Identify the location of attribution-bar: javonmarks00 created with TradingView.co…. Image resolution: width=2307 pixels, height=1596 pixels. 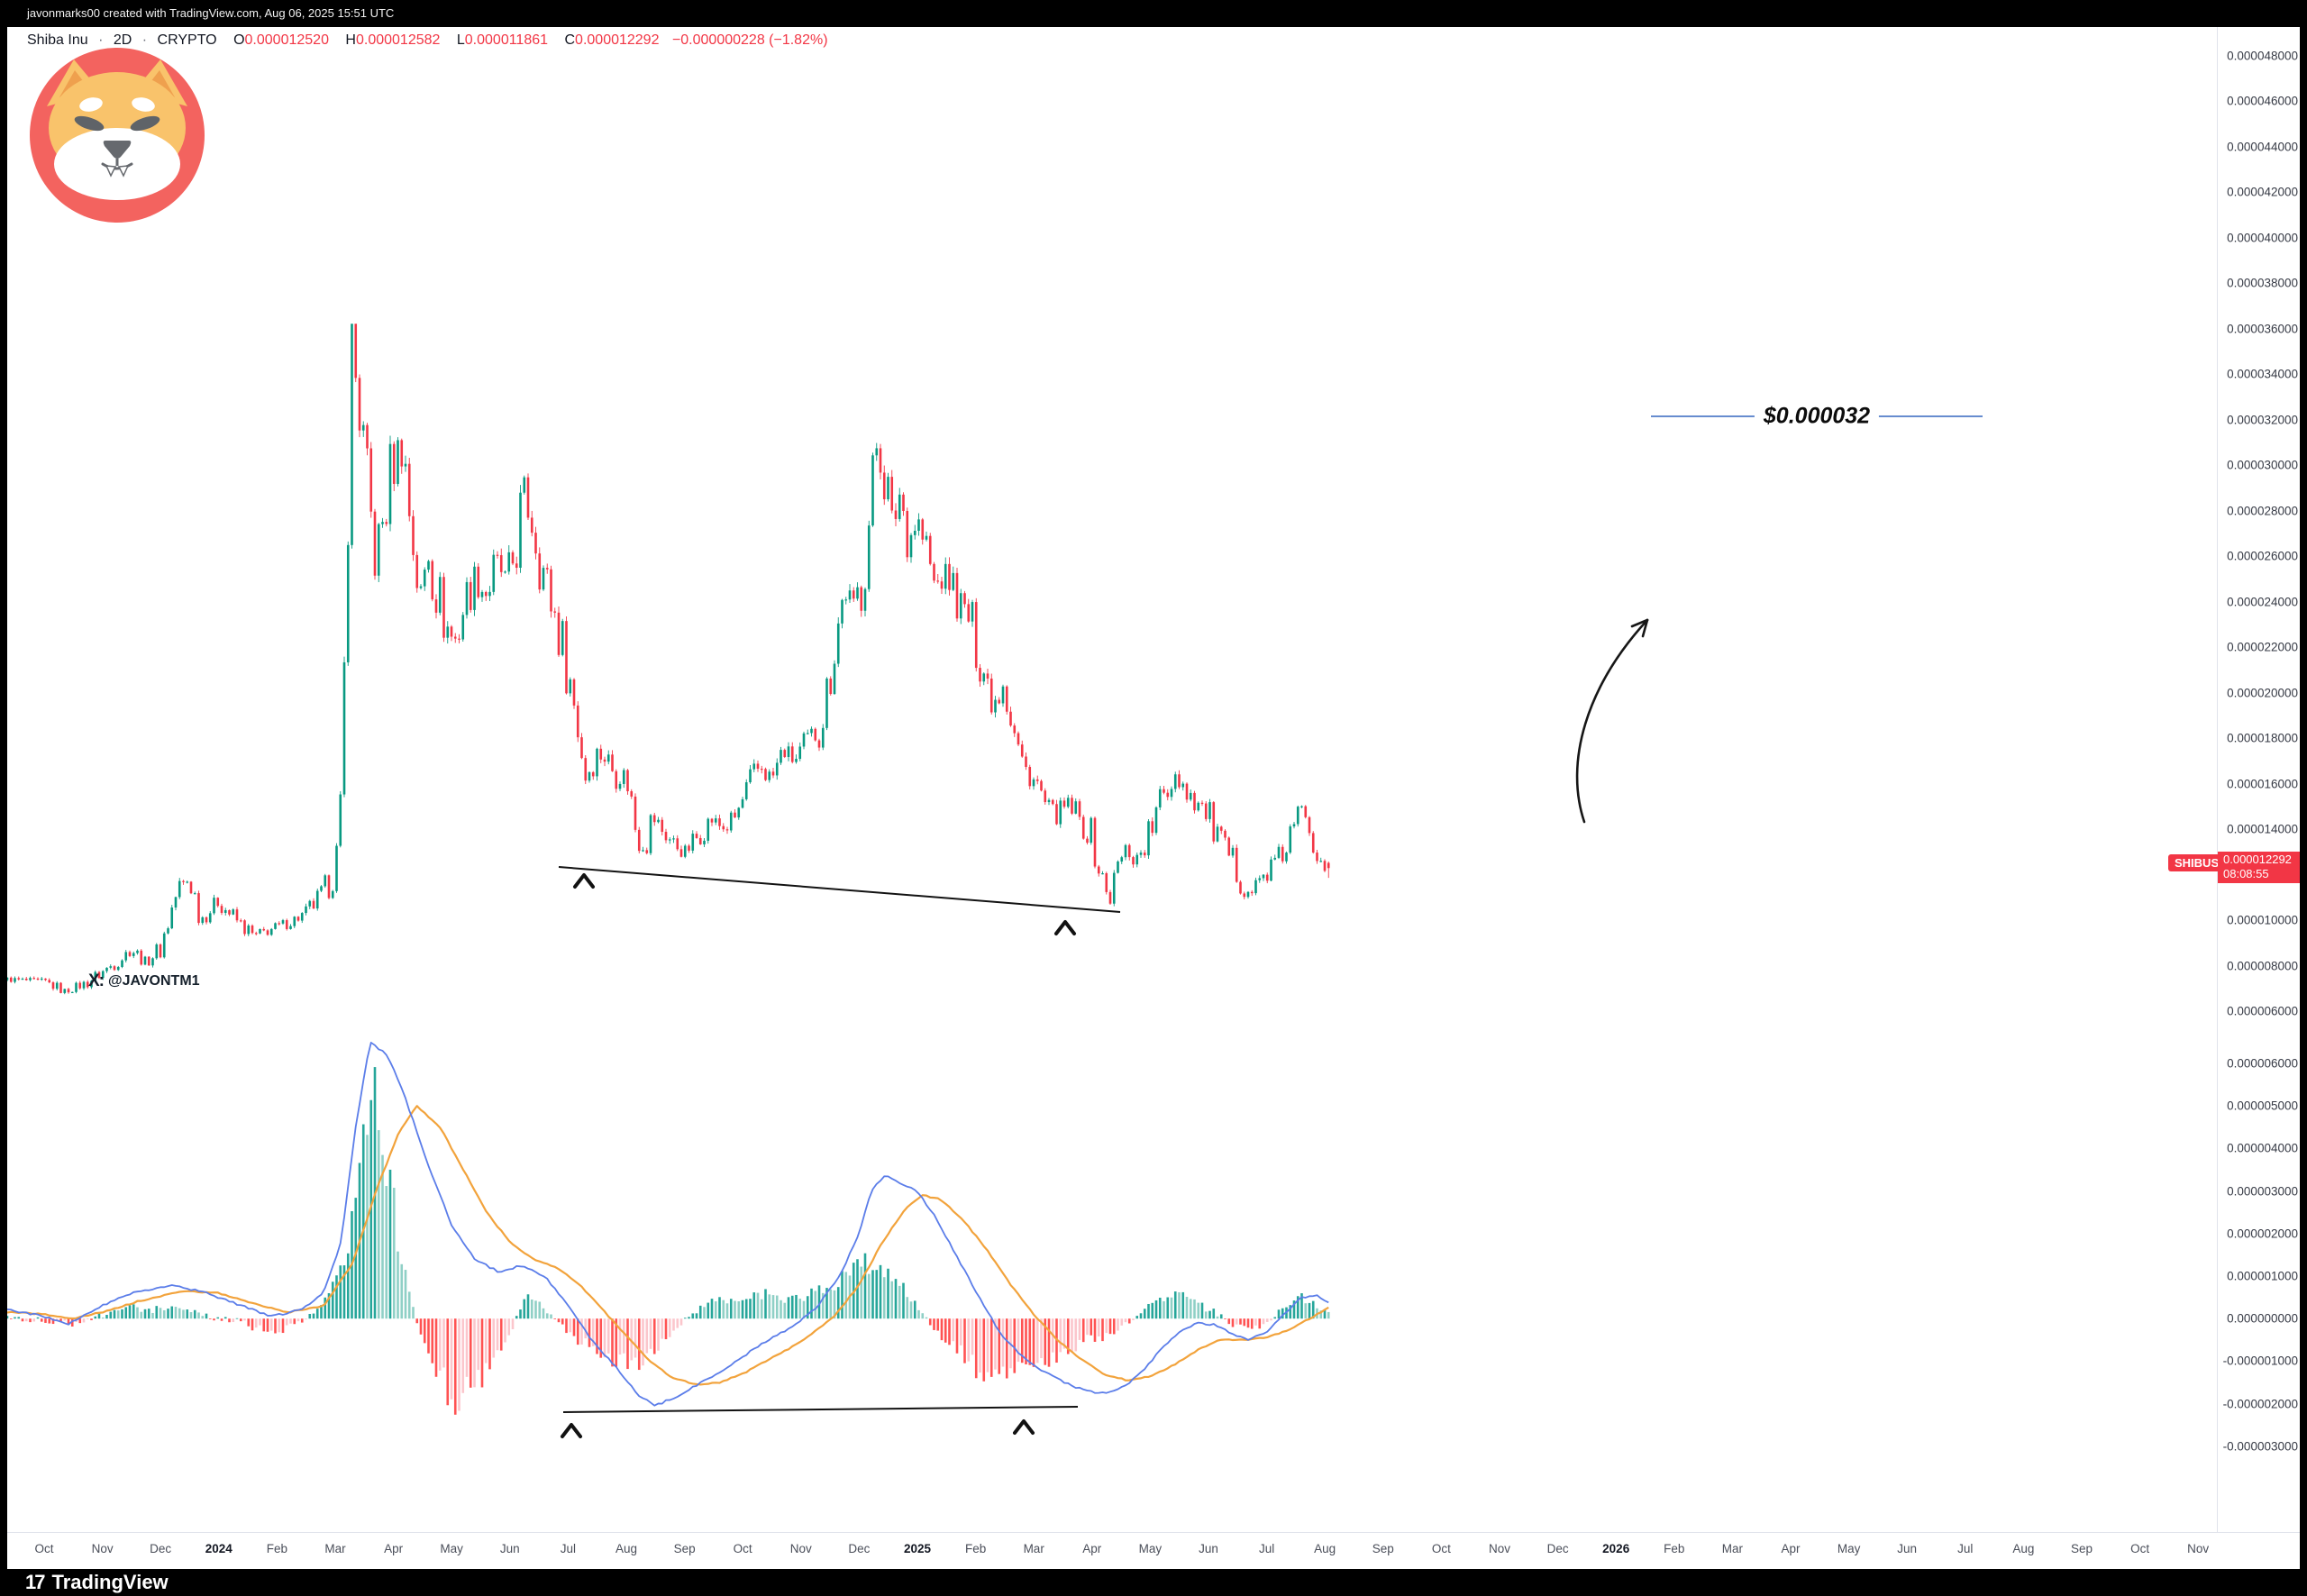
(1153, 13).